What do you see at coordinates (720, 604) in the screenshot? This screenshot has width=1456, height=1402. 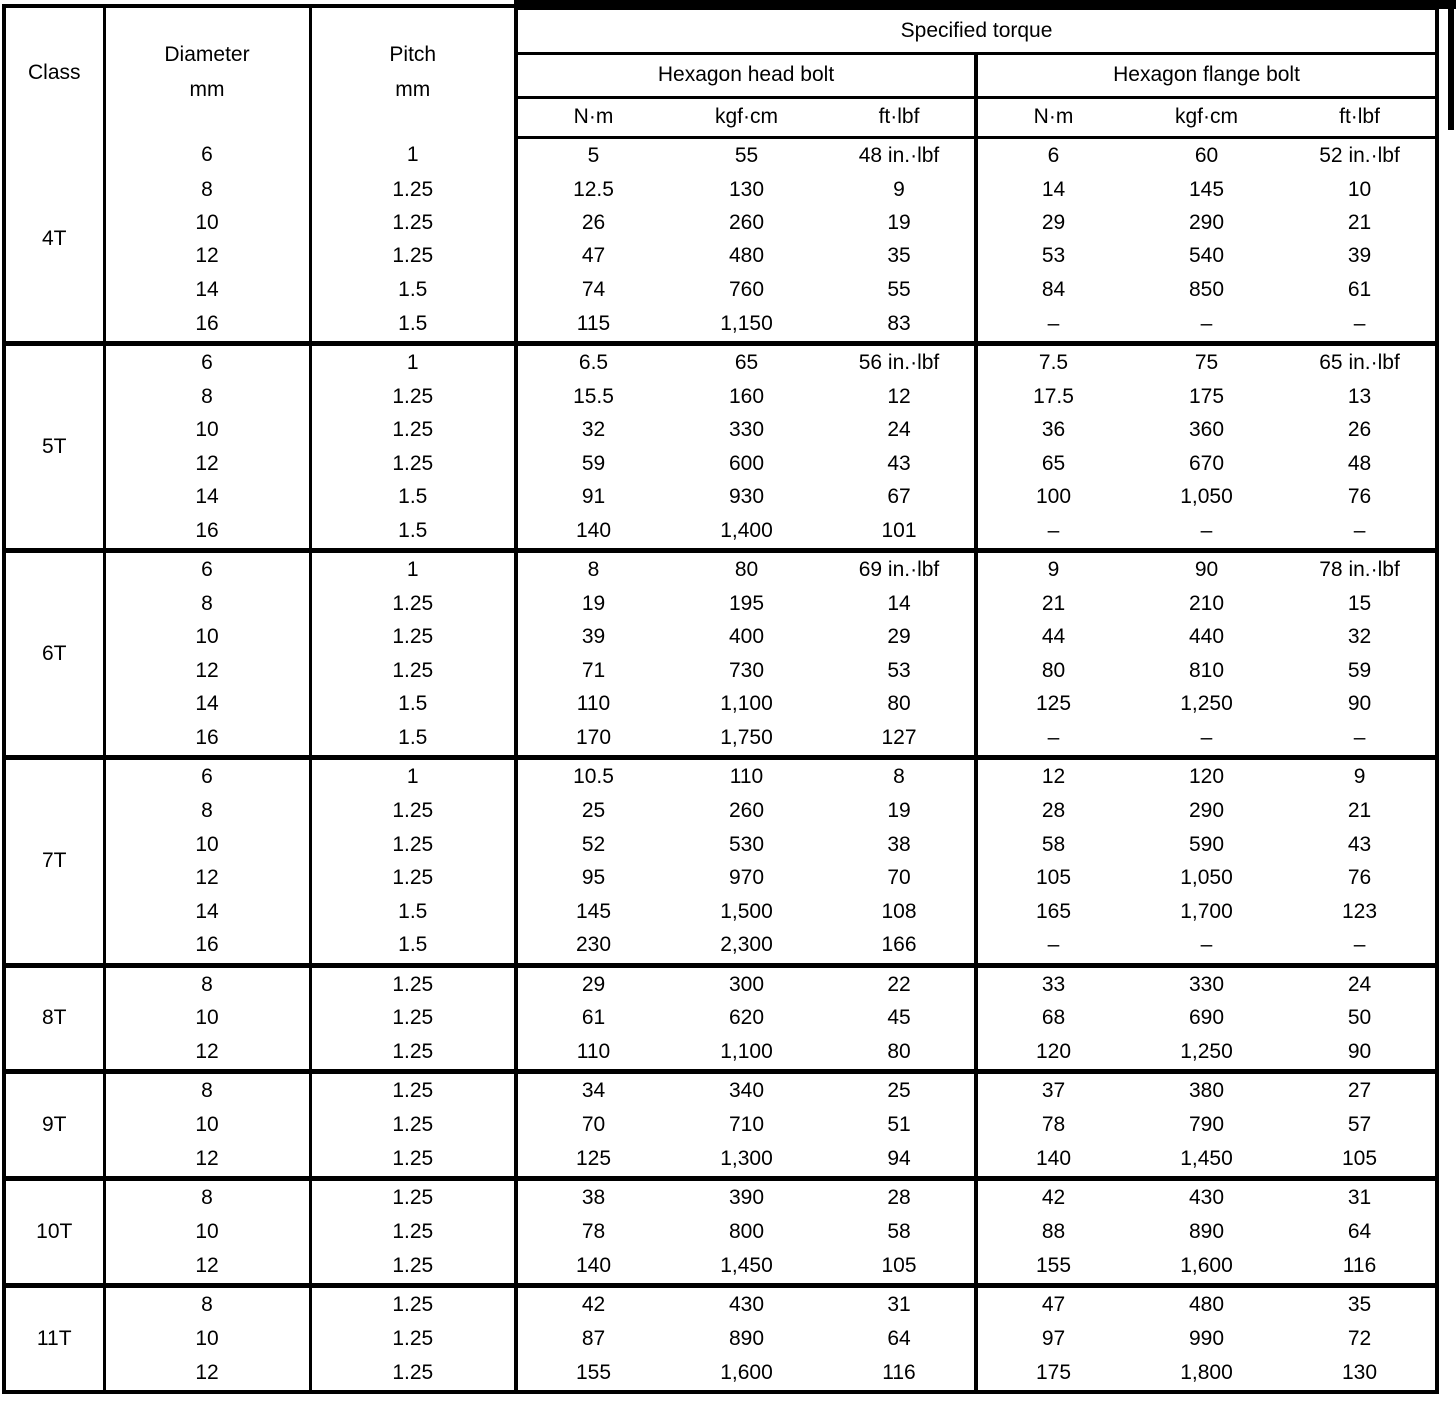 I see `table-row: 8 1.25 19 195 14 21 210 15` at bounding box center [720, 604].